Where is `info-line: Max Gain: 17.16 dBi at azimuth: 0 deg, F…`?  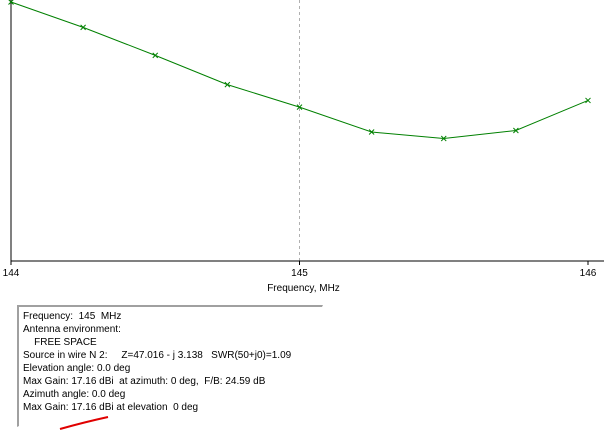
info-line: Max Gain: 17.16 dBi at azimuth: 0 deg, F… is located at coordinates (144, 381).